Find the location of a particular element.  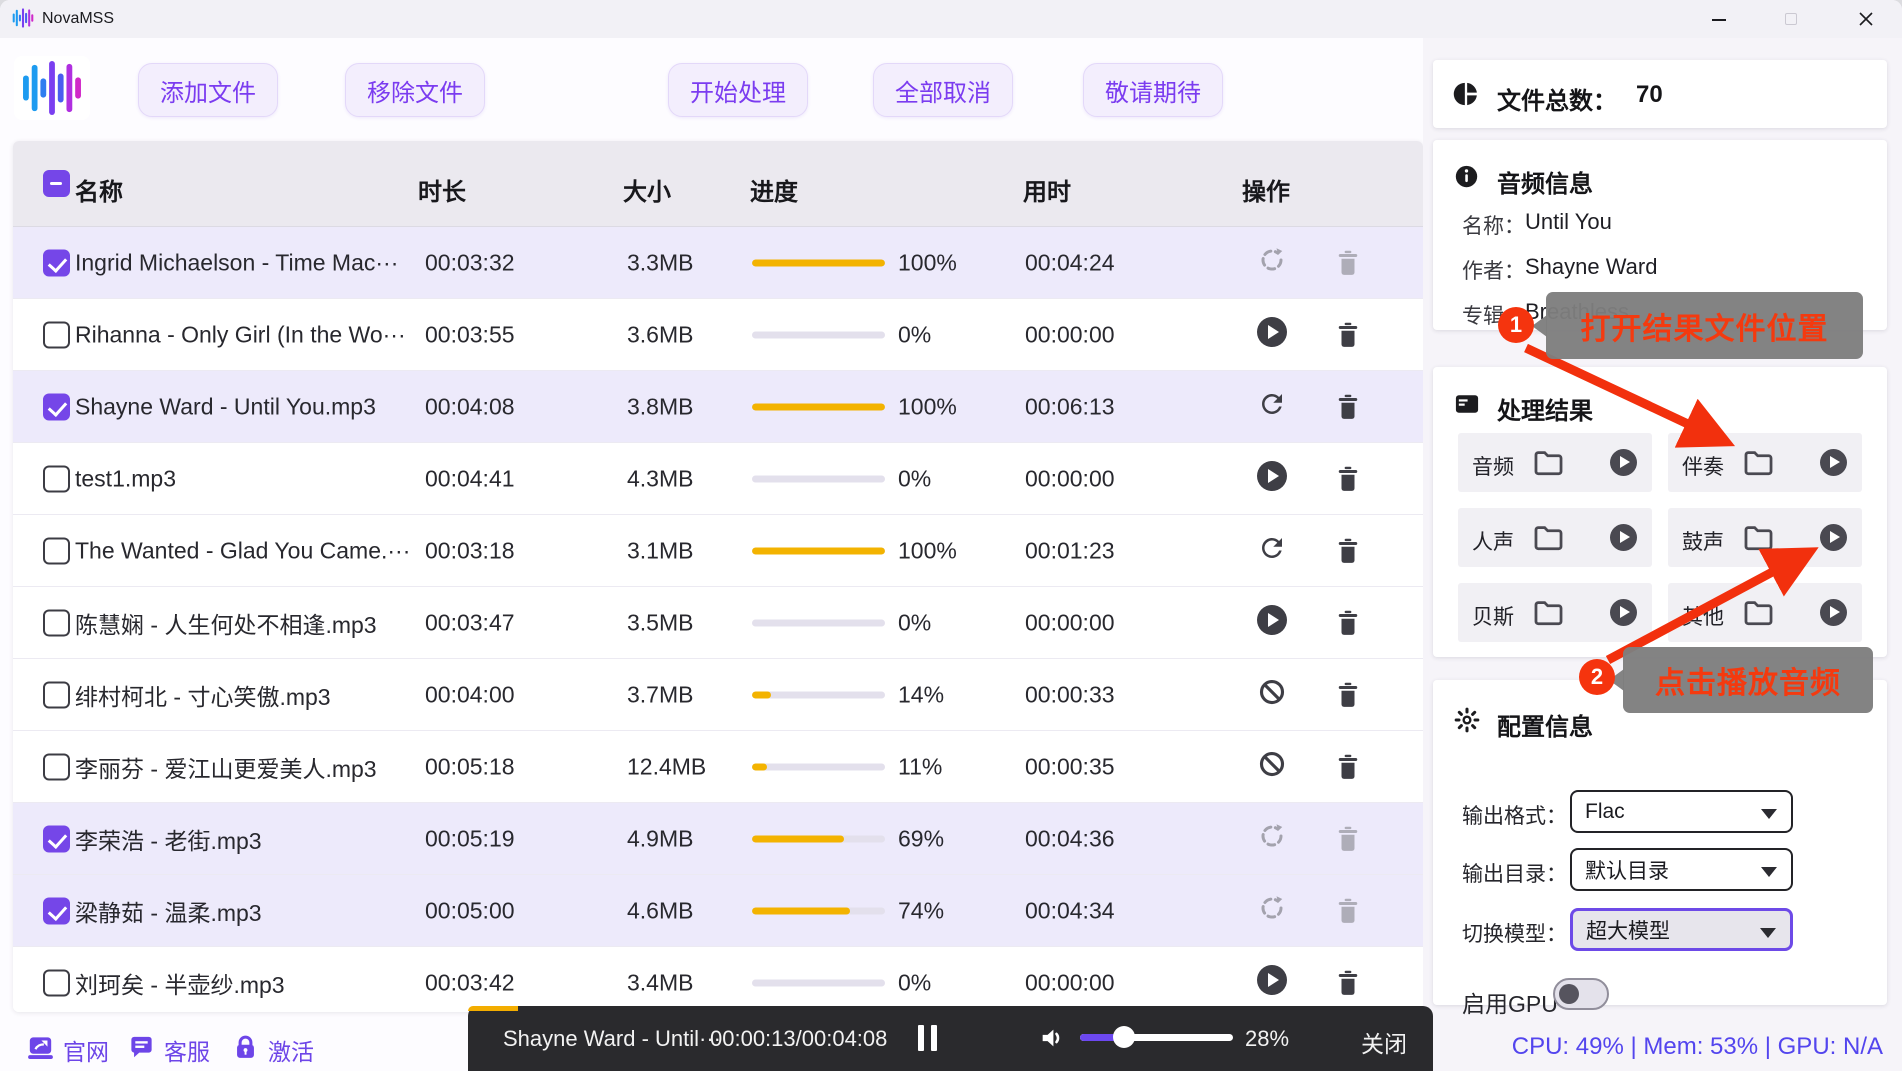

result-tile-bass: 贝斯 is located at coordinates (1555, 612).